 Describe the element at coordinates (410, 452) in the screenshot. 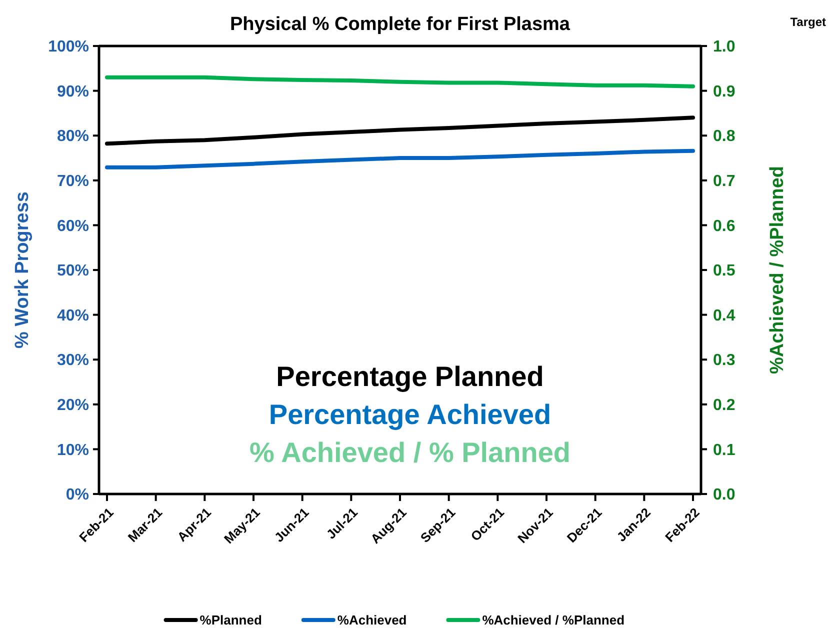

I see `annotation: % Achieved / % Planned` at that location.